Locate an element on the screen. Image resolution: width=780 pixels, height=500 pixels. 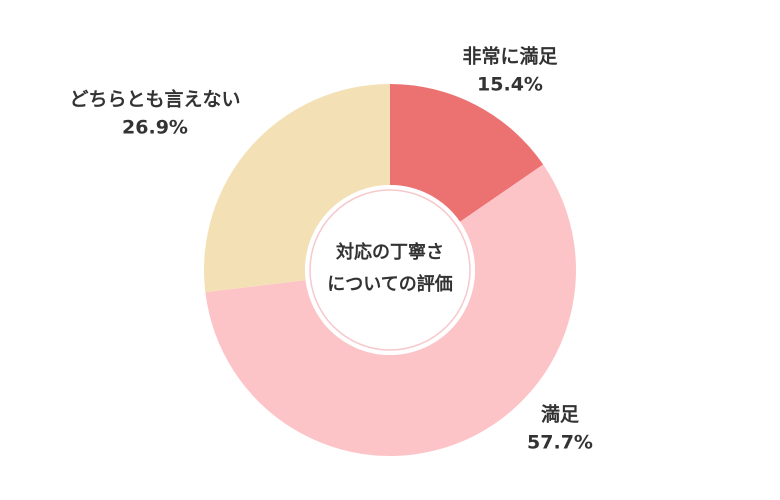
donut-hole is located at coordinates (390, 270).